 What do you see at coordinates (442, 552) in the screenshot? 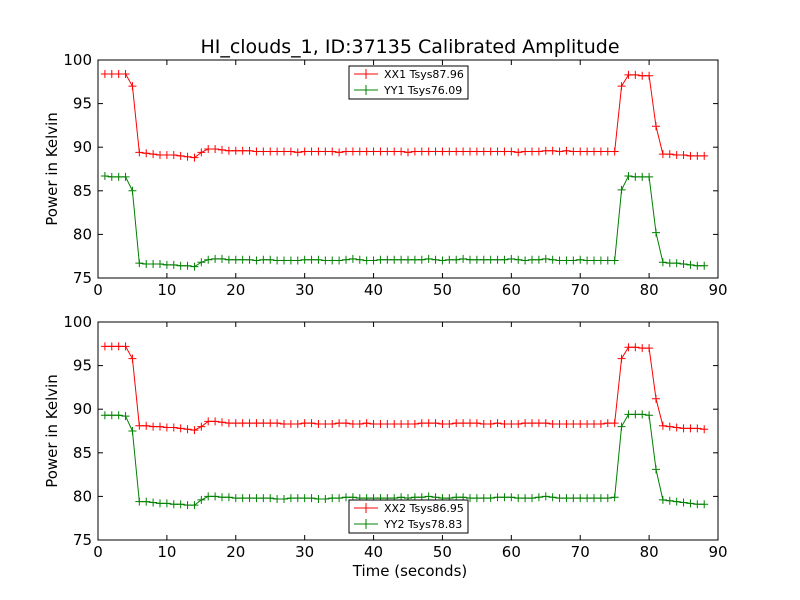
I see `x-tick-label: 50` at bounding box center [442, 552].